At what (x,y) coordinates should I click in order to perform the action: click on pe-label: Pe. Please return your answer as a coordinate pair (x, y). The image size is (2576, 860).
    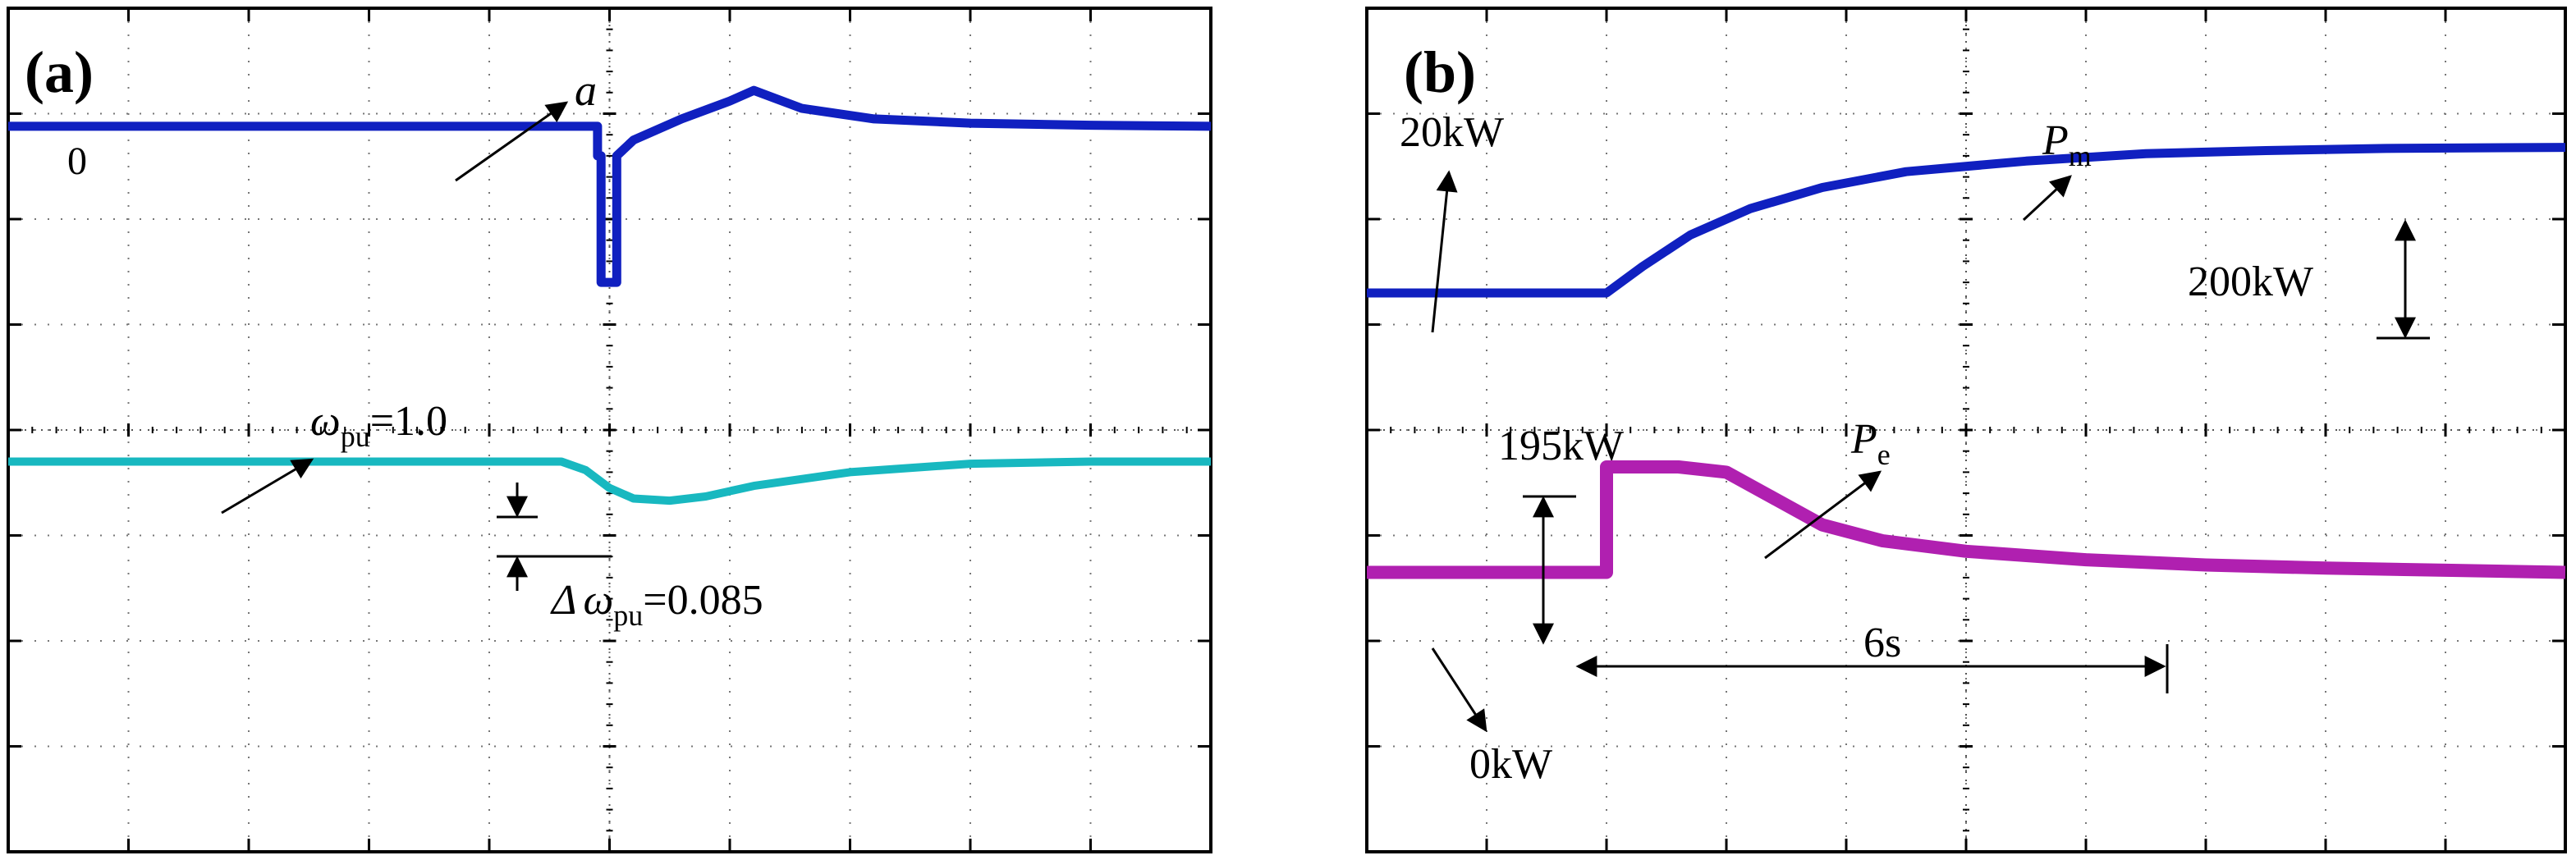
    Looking at the image, I should click on (1870, 443).